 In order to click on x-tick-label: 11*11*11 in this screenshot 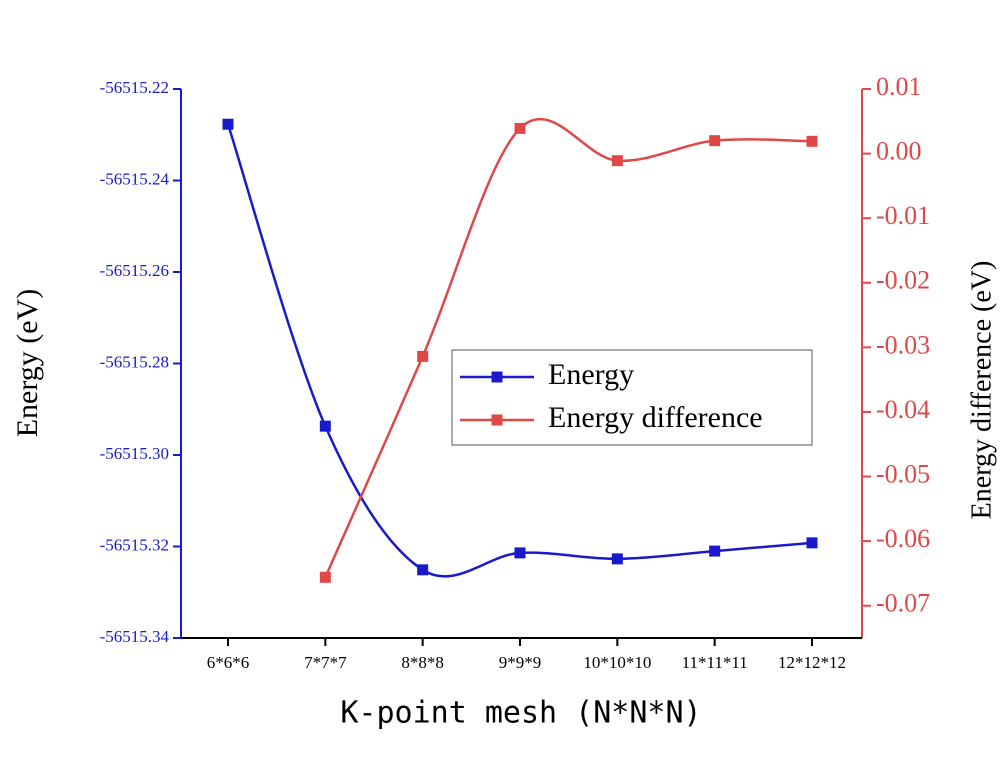, I will do `click(715, 662)`.